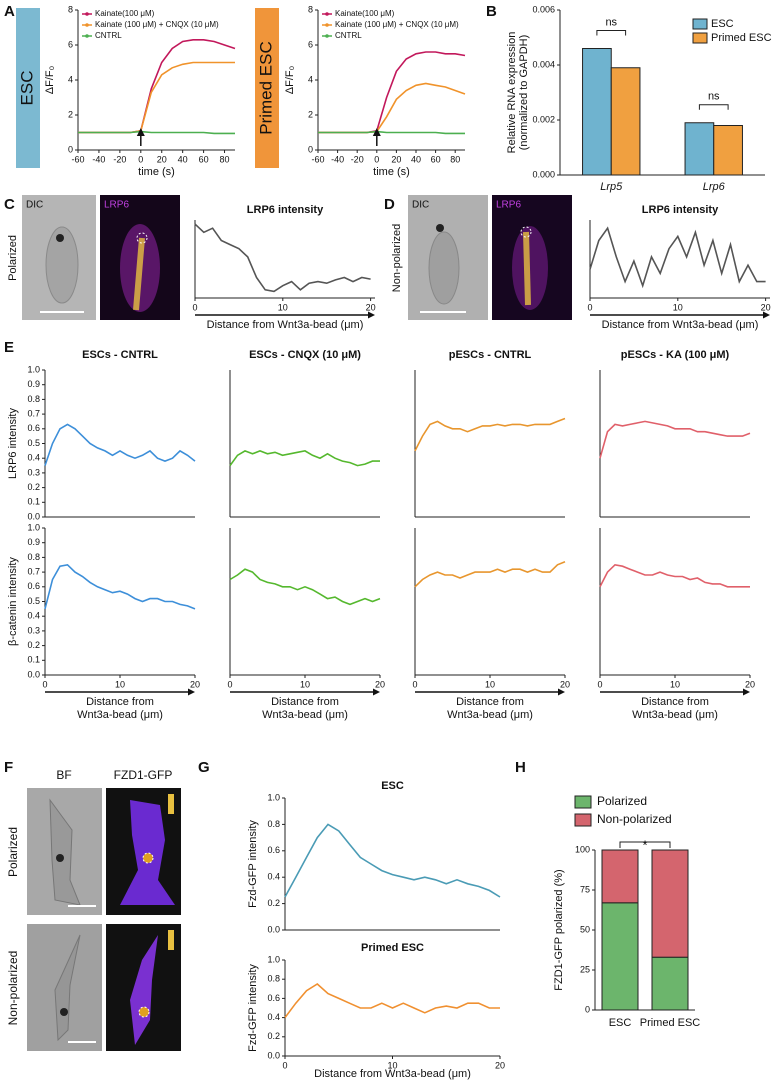  I want to click on panel-label: G, so click(204, 767).